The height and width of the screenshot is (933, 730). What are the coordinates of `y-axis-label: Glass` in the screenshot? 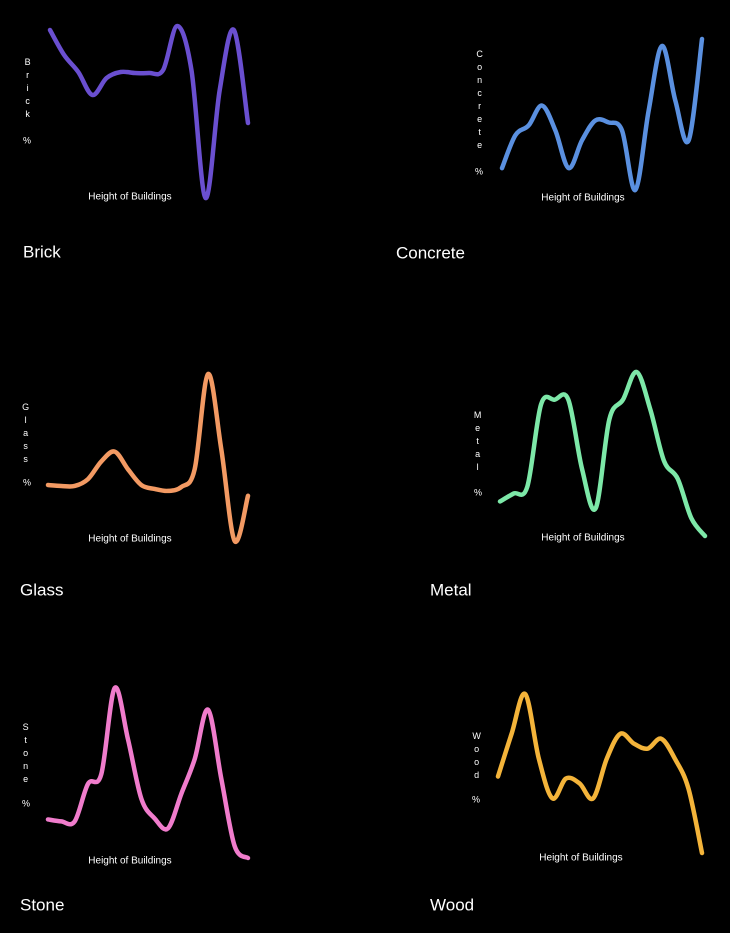 It's located at (26, 434).